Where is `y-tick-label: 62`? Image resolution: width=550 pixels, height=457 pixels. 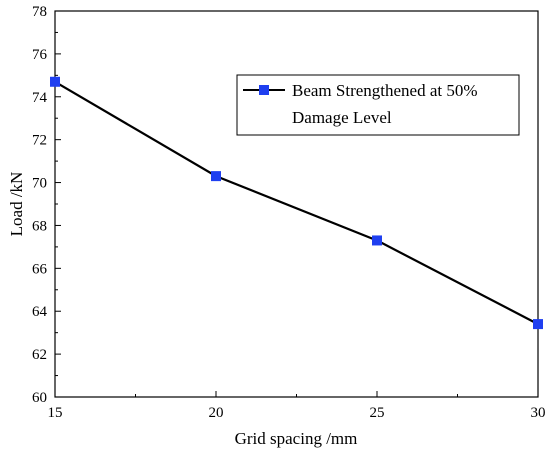
y-tick-label: 62 is located at coordinates (39, 355).